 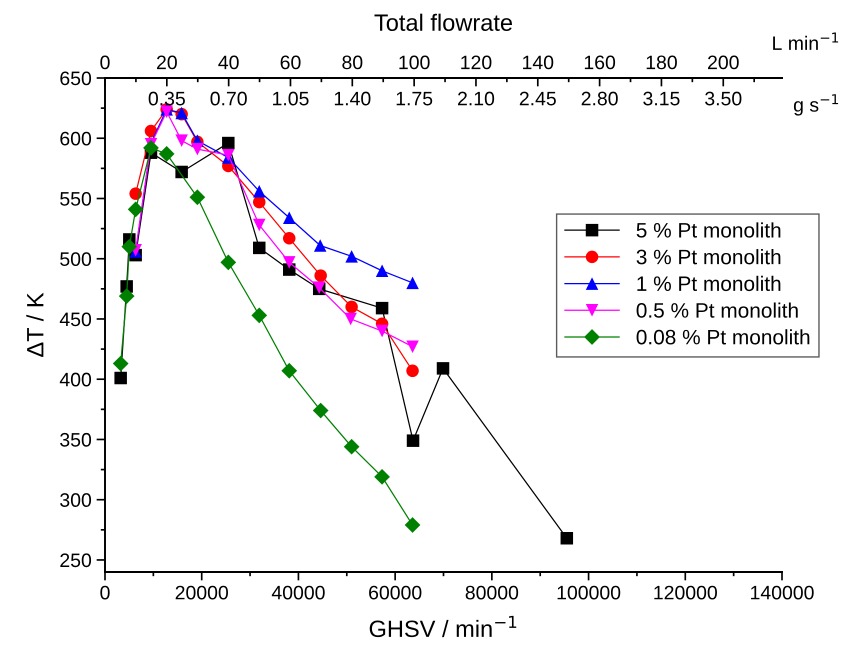 What do you see at coordinates (685, 593) in the screenshot?
I see `x-tick-label: 120000` at bounding box center [685, 593].